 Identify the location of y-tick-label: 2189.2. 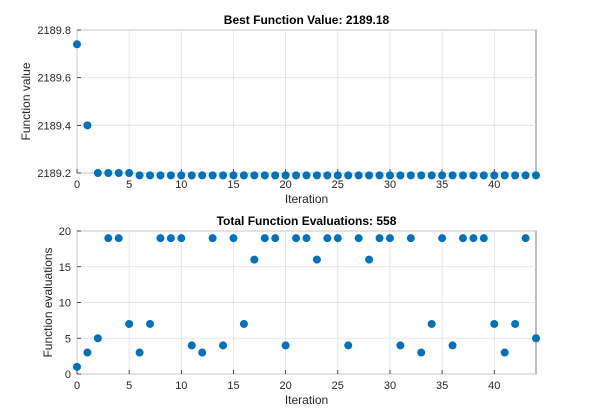
(54, 174).